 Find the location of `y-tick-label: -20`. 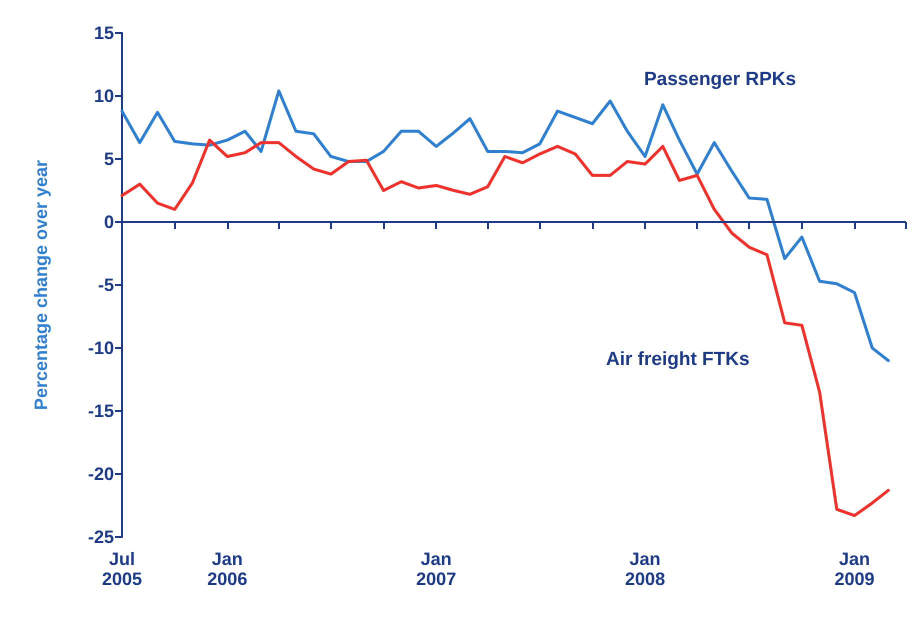

y-tick-label: -20 is located at coordinates (101, 474).